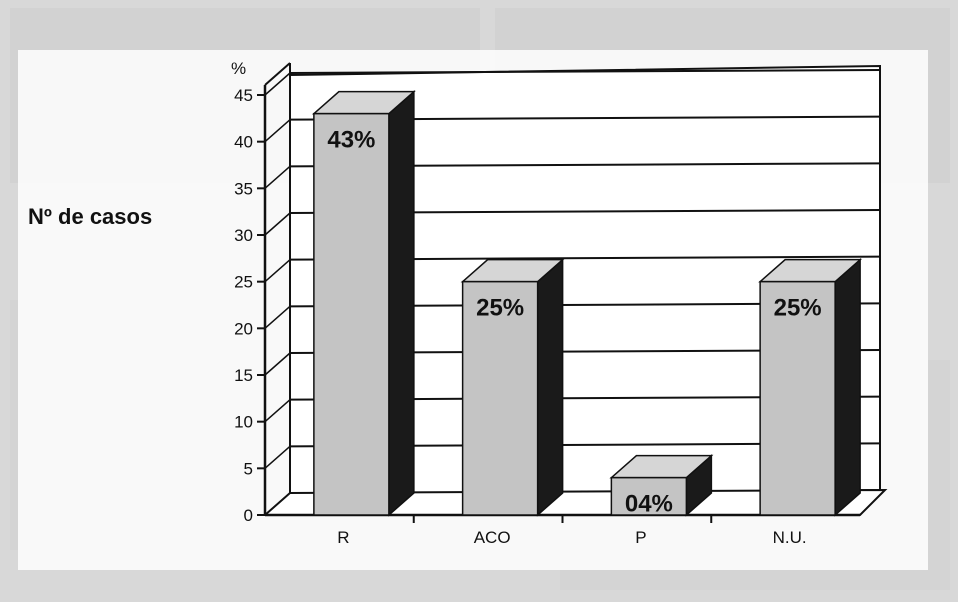 This screenshot has height=602, width=958. I want to click on y-tick-label: 10, so click(243, 422).